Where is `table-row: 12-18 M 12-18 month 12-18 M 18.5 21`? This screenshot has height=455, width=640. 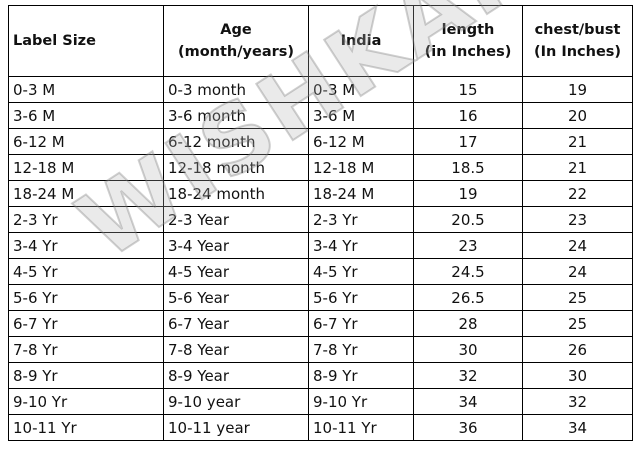
table-row: 12-18 M 12-18 month 12-18 M 18.5 21 is located at coordinates (320, 167).